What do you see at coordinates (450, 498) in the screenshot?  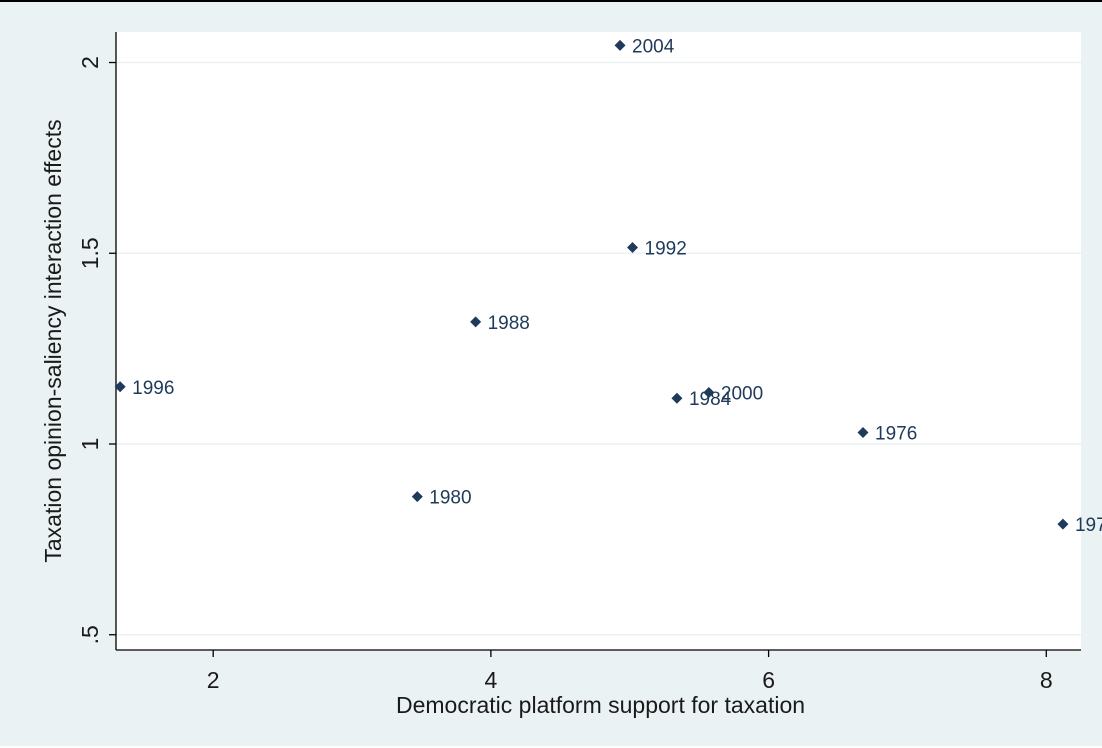 I see `data-point-label: 1980` at bounding box center [450, 498].